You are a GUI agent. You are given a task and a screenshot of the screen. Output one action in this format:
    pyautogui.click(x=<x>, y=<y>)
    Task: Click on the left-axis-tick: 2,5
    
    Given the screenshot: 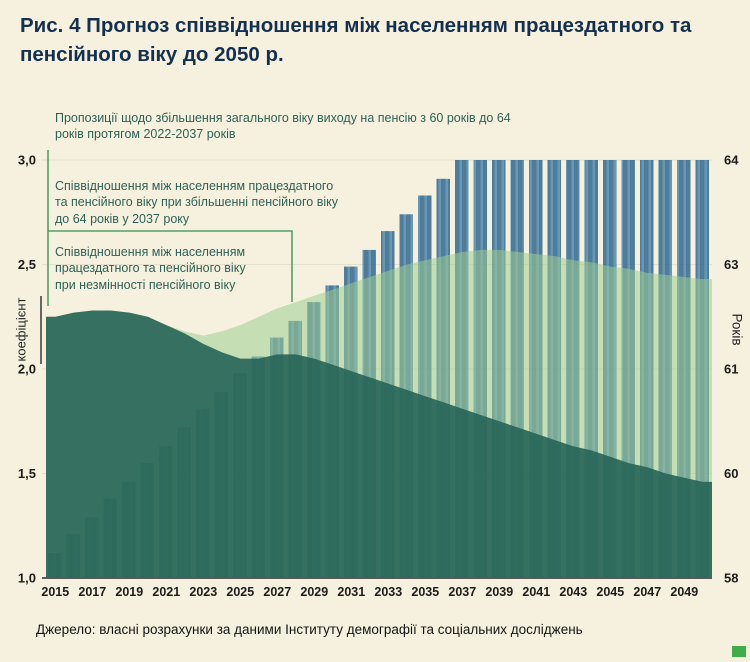 What is the action you would take?
    pyautogui.click(x=27, y=264)
    